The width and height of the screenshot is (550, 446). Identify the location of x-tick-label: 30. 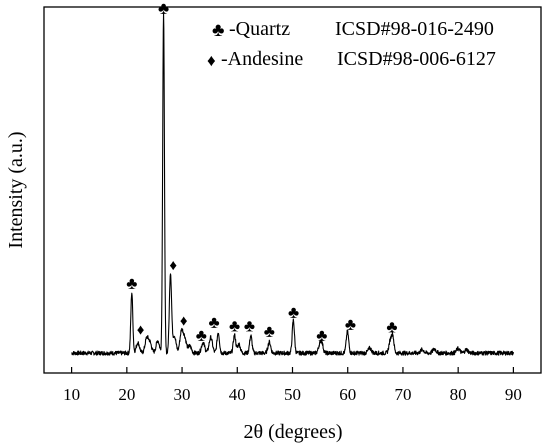
(182, 394).